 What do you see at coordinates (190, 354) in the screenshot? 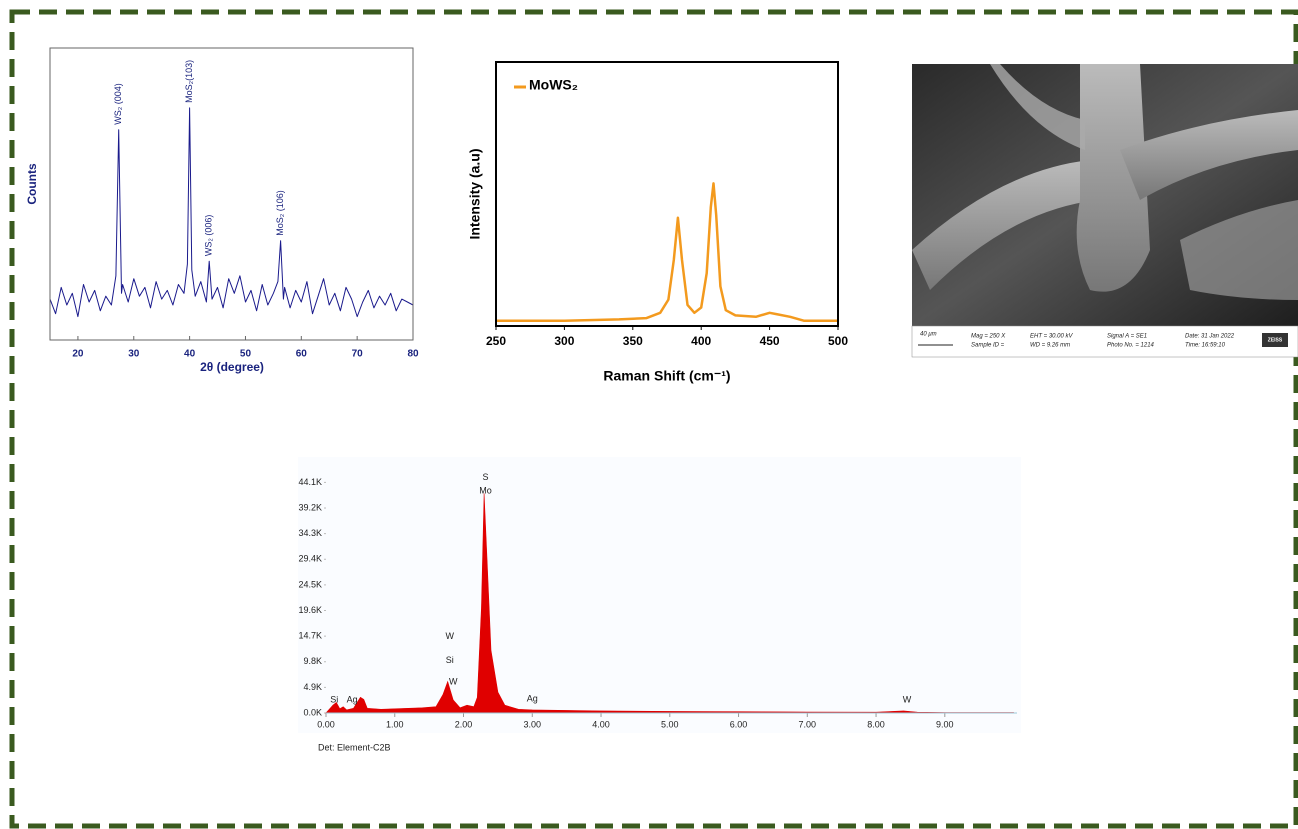
I see `x-tick-label: 40` at bounding box center [190, 354].